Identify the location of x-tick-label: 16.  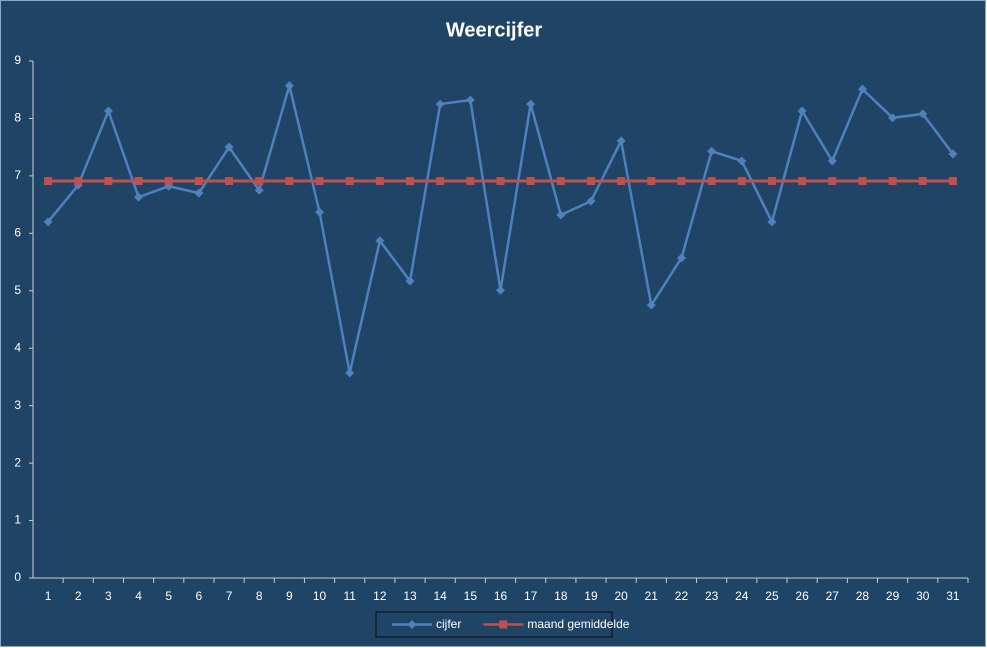
(501, 596).